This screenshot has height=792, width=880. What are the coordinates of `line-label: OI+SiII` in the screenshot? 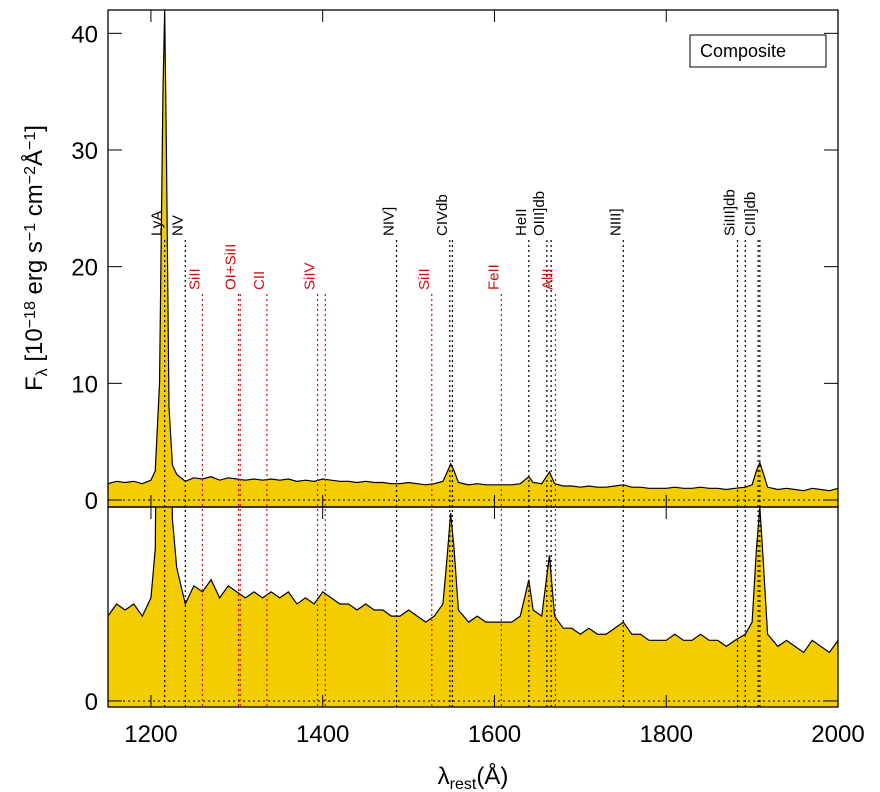 It's located at (231, 267).